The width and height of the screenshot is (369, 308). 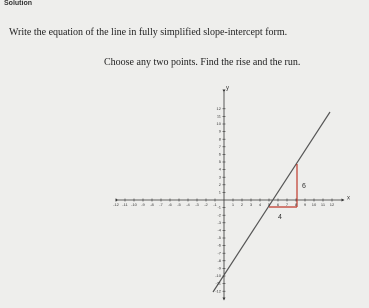 I want to click on x-tick-label: -10, so click(x=134, y=204).